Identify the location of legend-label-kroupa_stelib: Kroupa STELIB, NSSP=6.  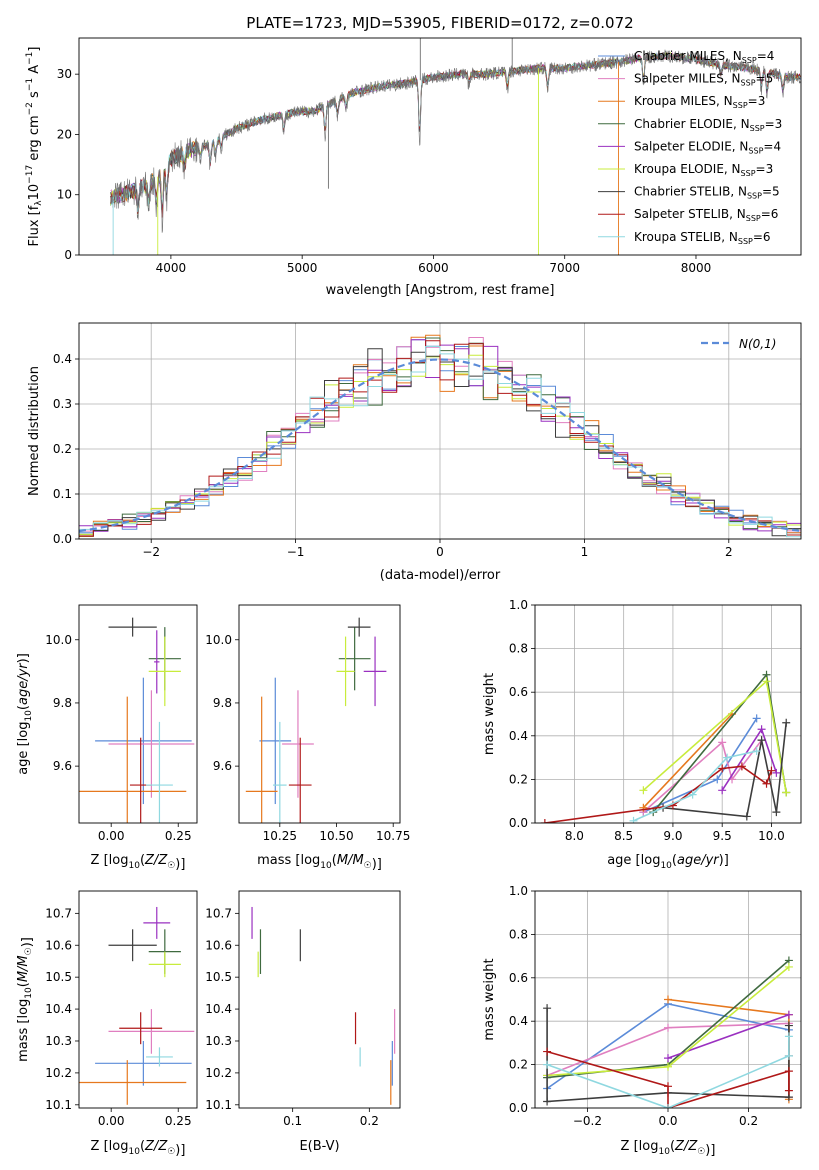
(702, 238).